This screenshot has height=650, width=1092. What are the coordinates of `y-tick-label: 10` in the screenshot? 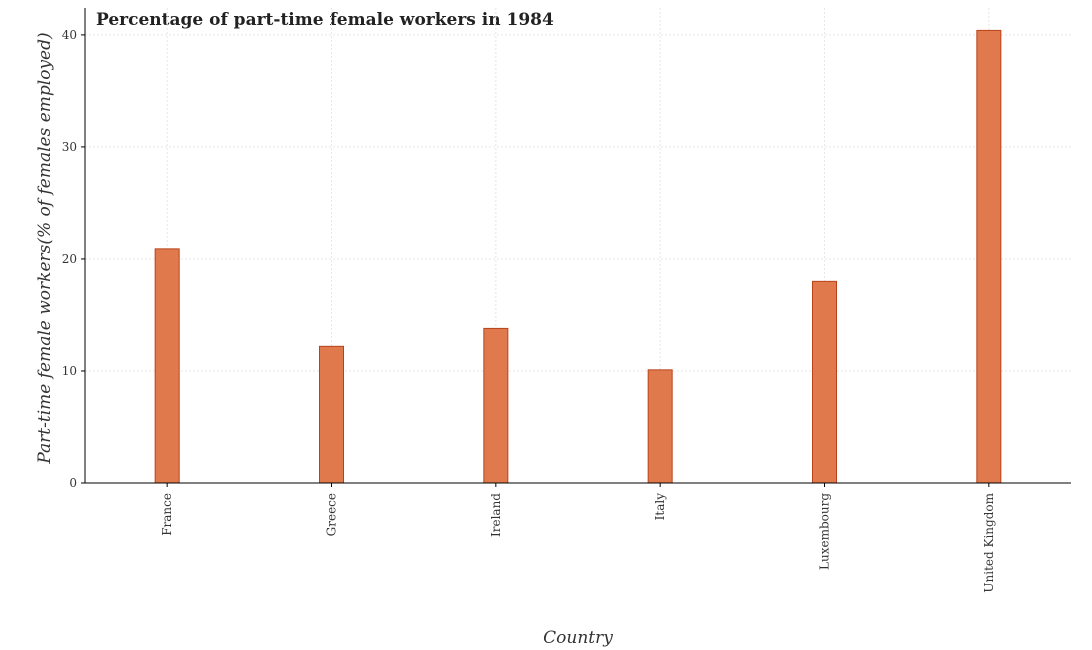 It's located at (69, 371).